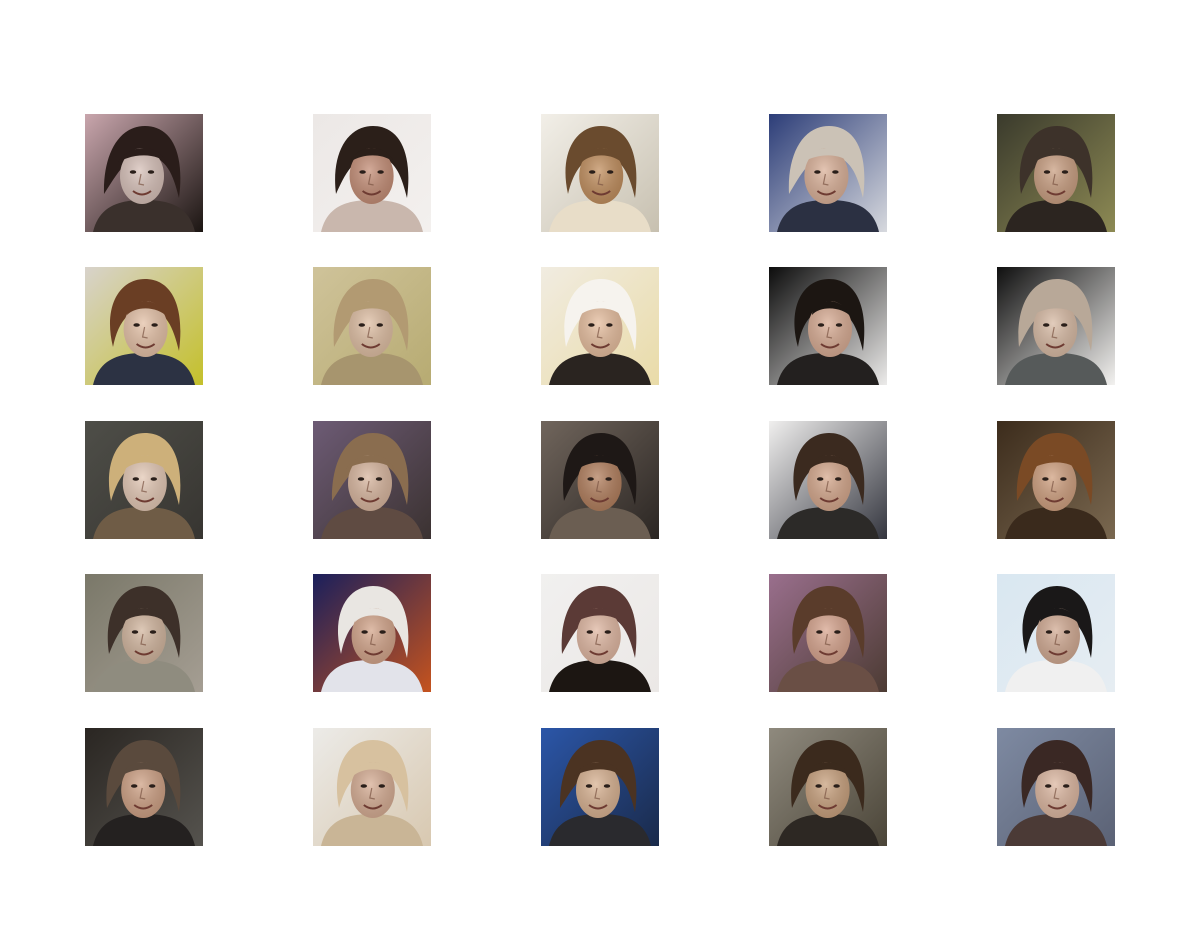 This screenshot has width=1200, height=950. I want to click on face-sample-r5-c4, so click(828, 787).